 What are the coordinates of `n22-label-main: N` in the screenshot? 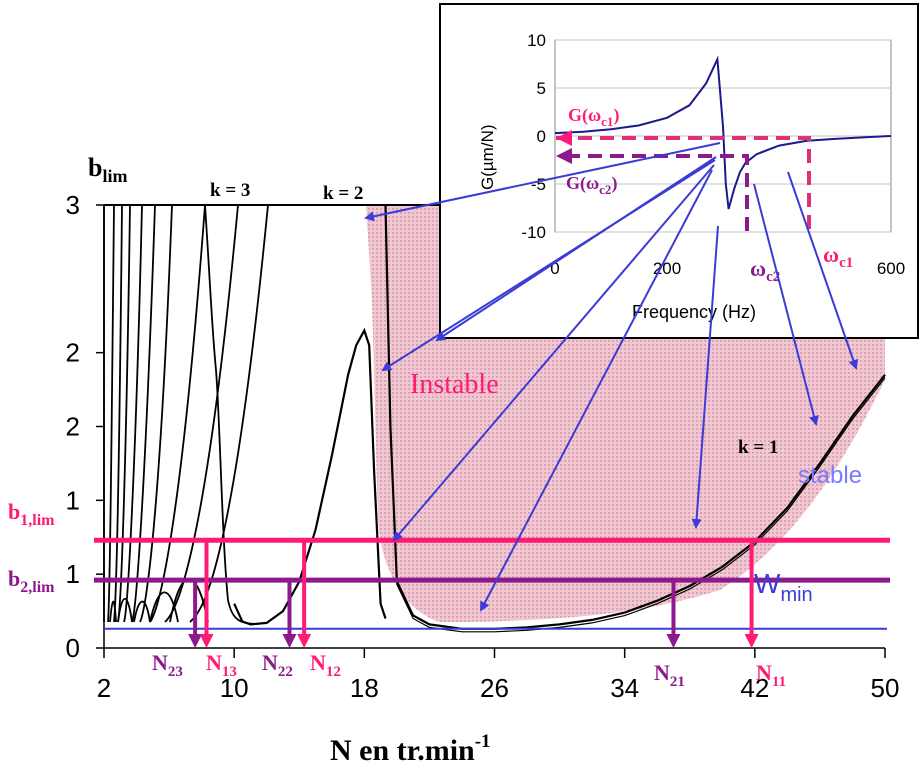 It's located at (270, 662).